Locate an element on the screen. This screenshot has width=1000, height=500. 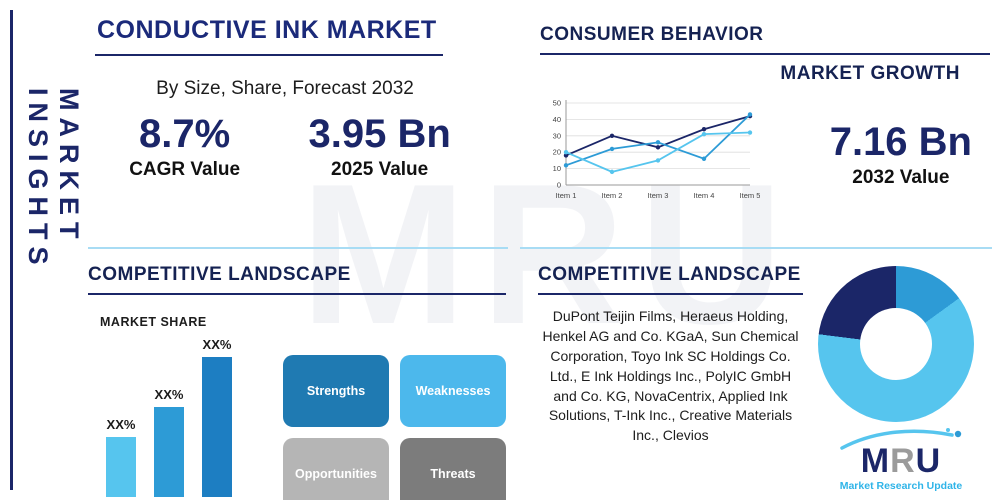
competitive-landscape-right-heading: COMPETITIVE LANDSCAPE is located at coordinates (670, 279).